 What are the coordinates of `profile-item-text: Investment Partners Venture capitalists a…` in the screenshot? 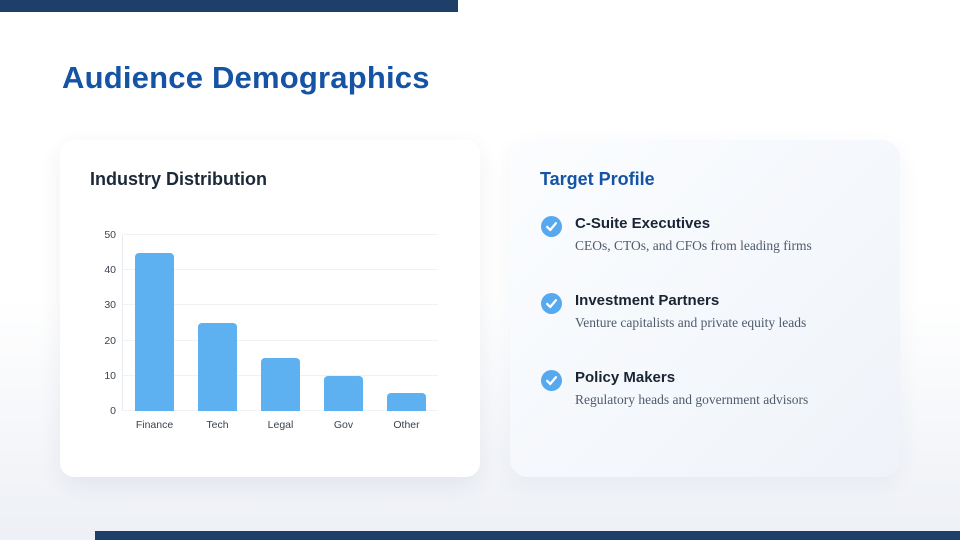 It's located at (690, 311).